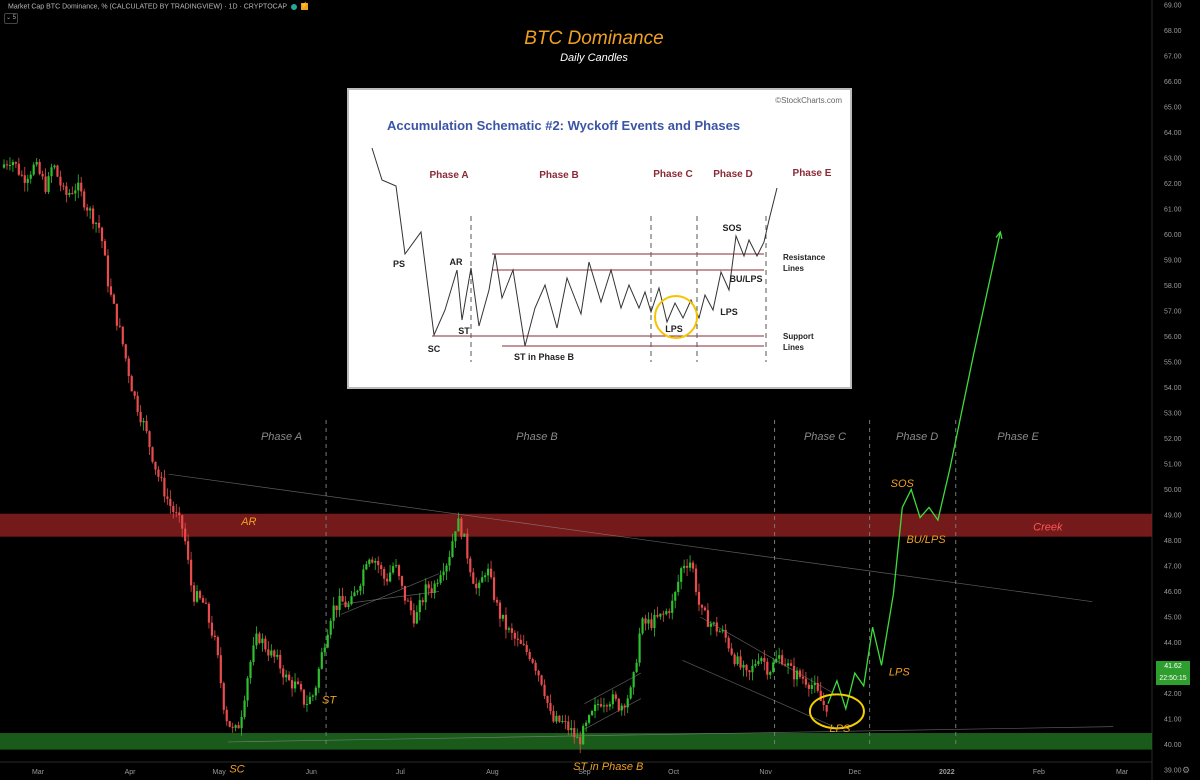 The image size is (1200, 780). Describe the element at coordinates (836, 711) in the screenshot. I see `lps-highlight-circle` at that location.